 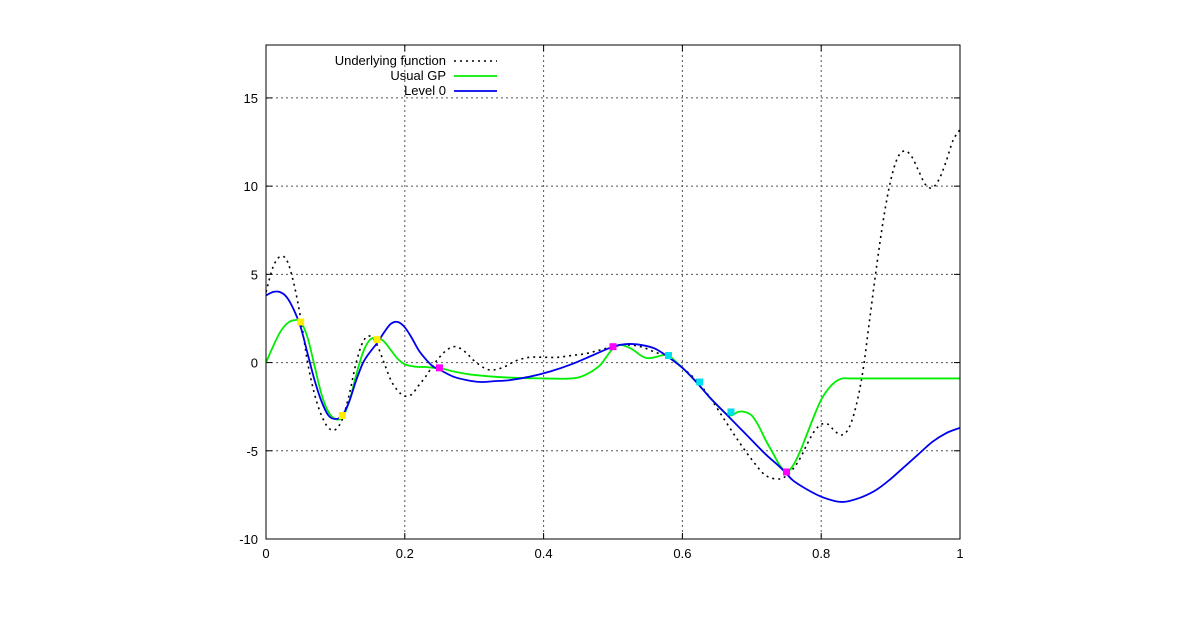 I want to click on legend-label-usual-gp: Usual GP, so click(x=418, y=75).